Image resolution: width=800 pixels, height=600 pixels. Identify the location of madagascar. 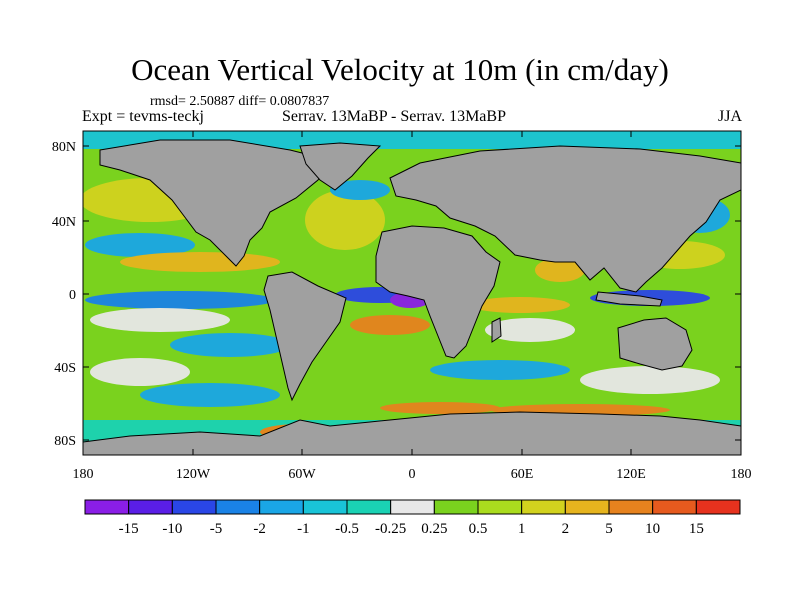
(496, 330).